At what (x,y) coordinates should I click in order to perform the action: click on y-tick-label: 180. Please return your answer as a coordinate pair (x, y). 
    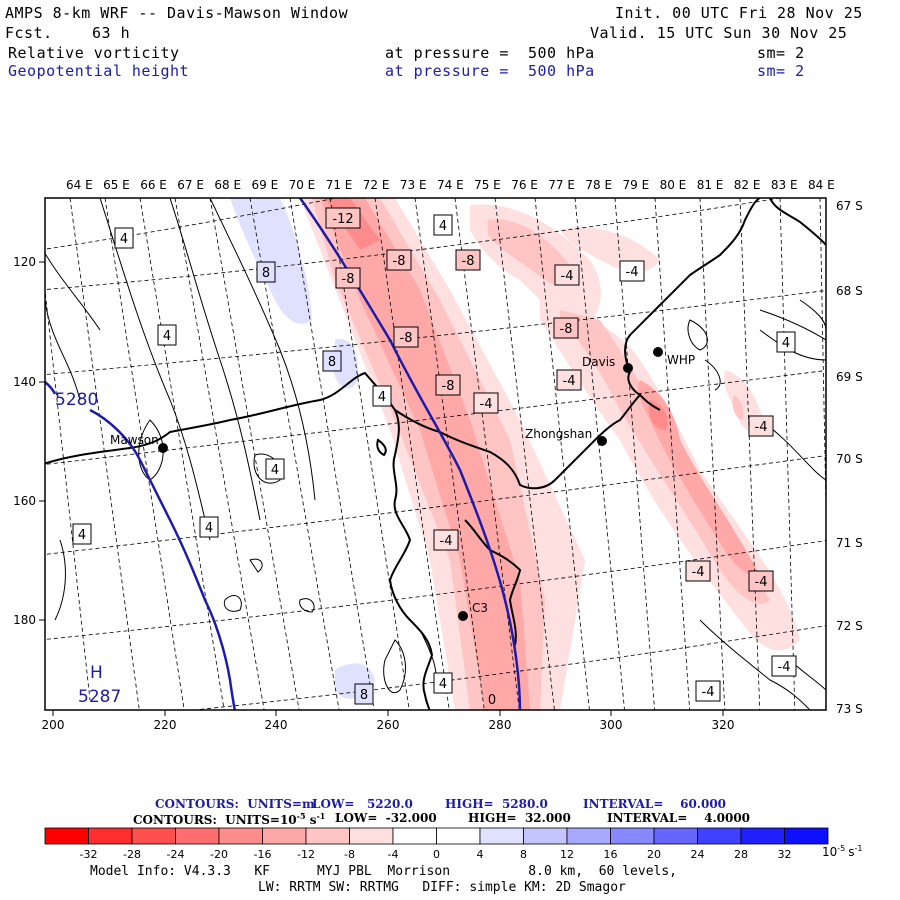
    Looking at the image, I should click on (24, 620).